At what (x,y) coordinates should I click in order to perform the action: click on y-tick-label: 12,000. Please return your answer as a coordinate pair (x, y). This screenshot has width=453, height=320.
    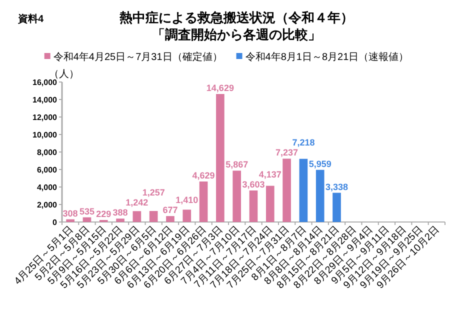
    Looking at the image, I should click on (45, 117).